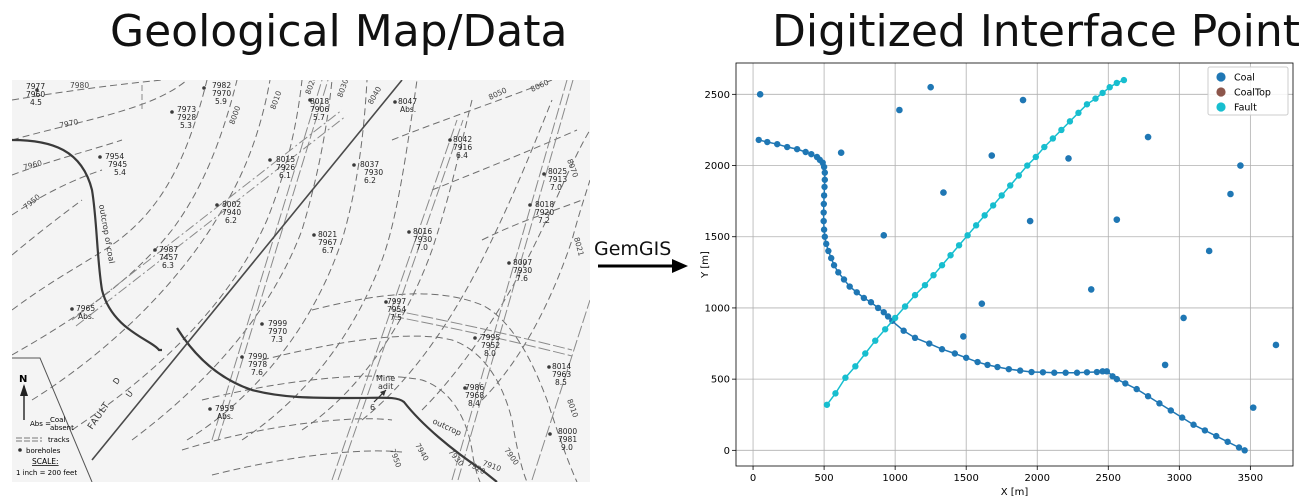 This screenshot has width=1300, height=500. Describe the element at coordinates (407, 105) in the screenshot. I see `borehole-label: 8047 Abs.` at that location.